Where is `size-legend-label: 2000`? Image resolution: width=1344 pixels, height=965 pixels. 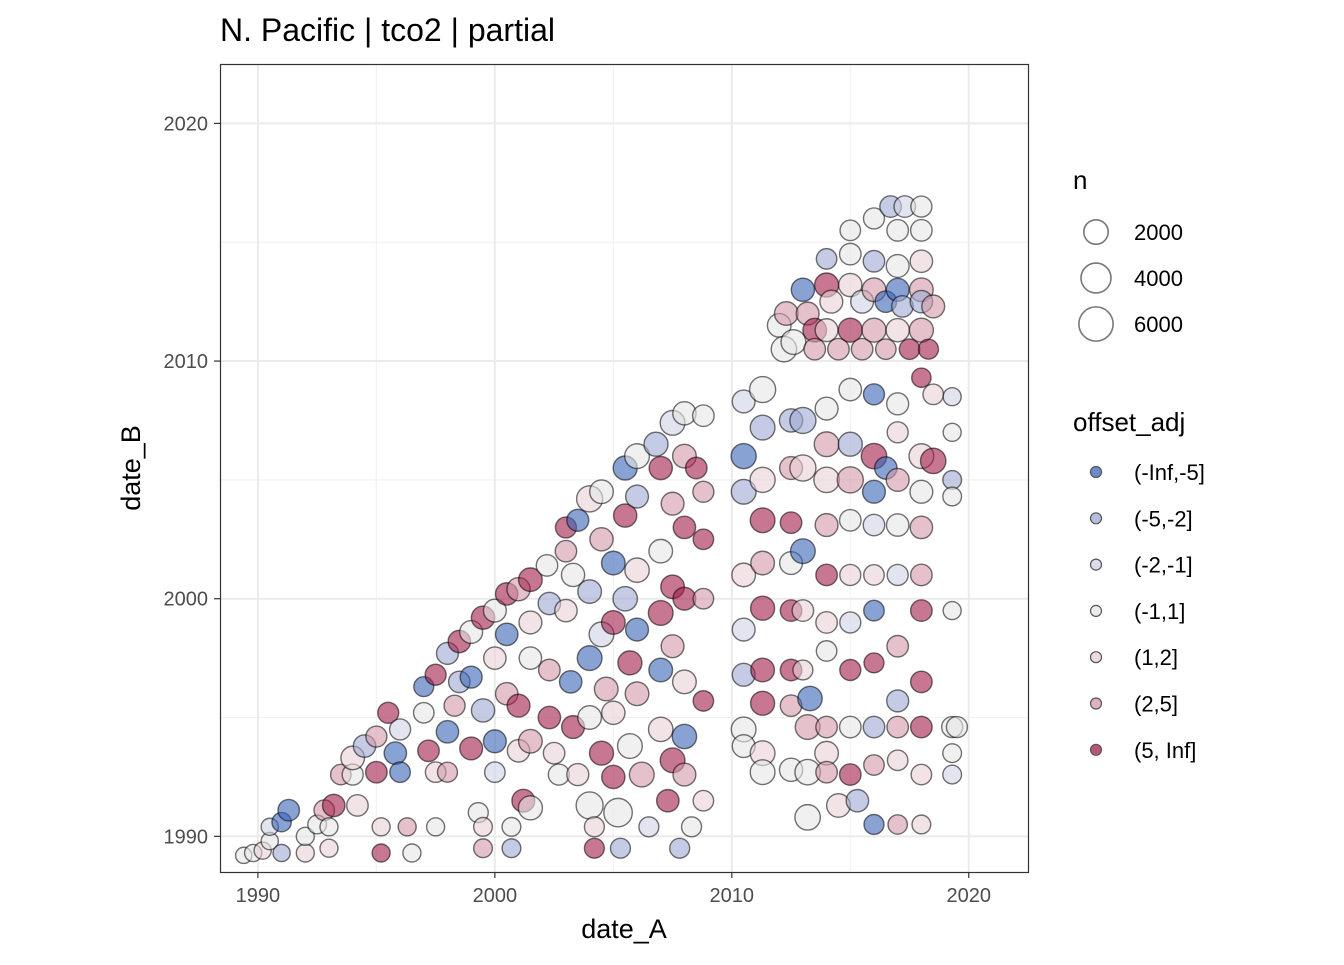
size-legend-label: 2000 is located at coordinates (1158, 232).